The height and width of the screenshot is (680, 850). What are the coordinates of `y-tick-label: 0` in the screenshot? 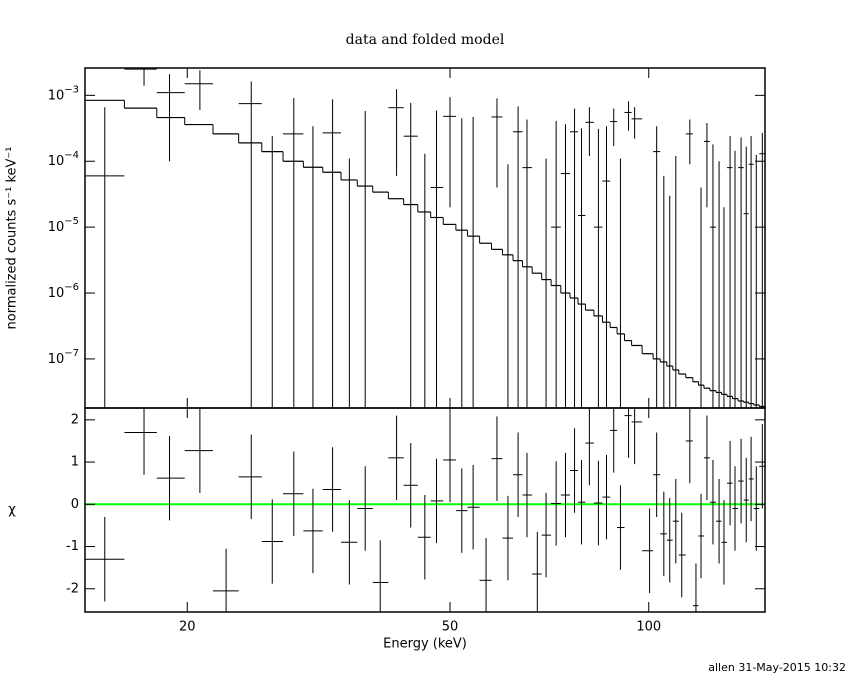 It's located at (75, 504).